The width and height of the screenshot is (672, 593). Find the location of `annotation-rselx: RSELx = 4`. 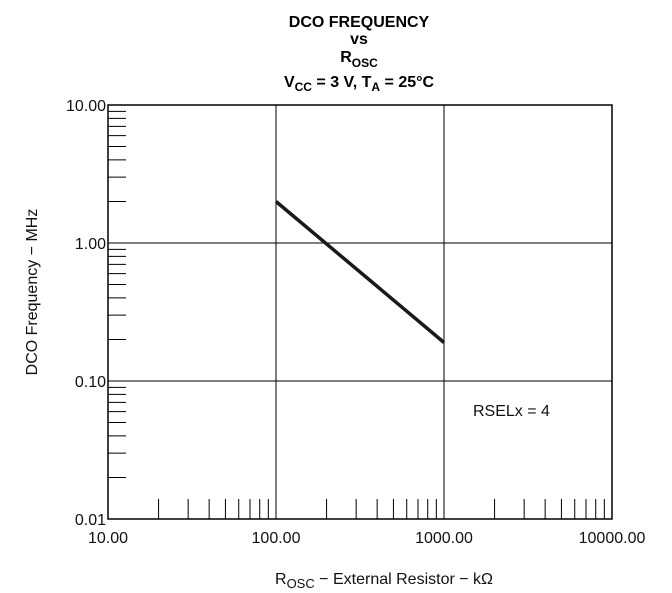

annotation-rselx: RSELx = 4 is located at coordinates (511, 411).